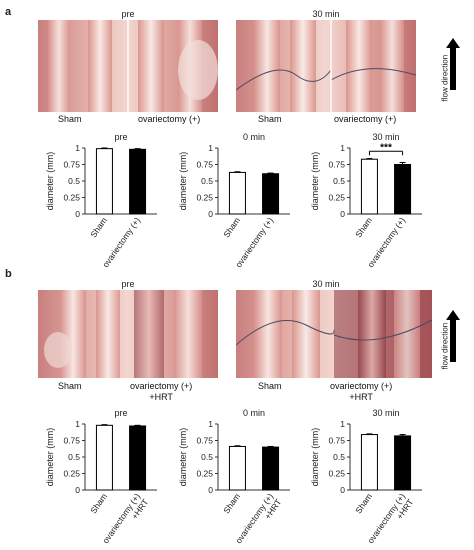 Image resolution: width=474 pixels, height=550 pixels. What do you see at coordinates (453, 315) in the screenshot?
I see `flow-arrow-b-icon` at bounding box center [453, 315].